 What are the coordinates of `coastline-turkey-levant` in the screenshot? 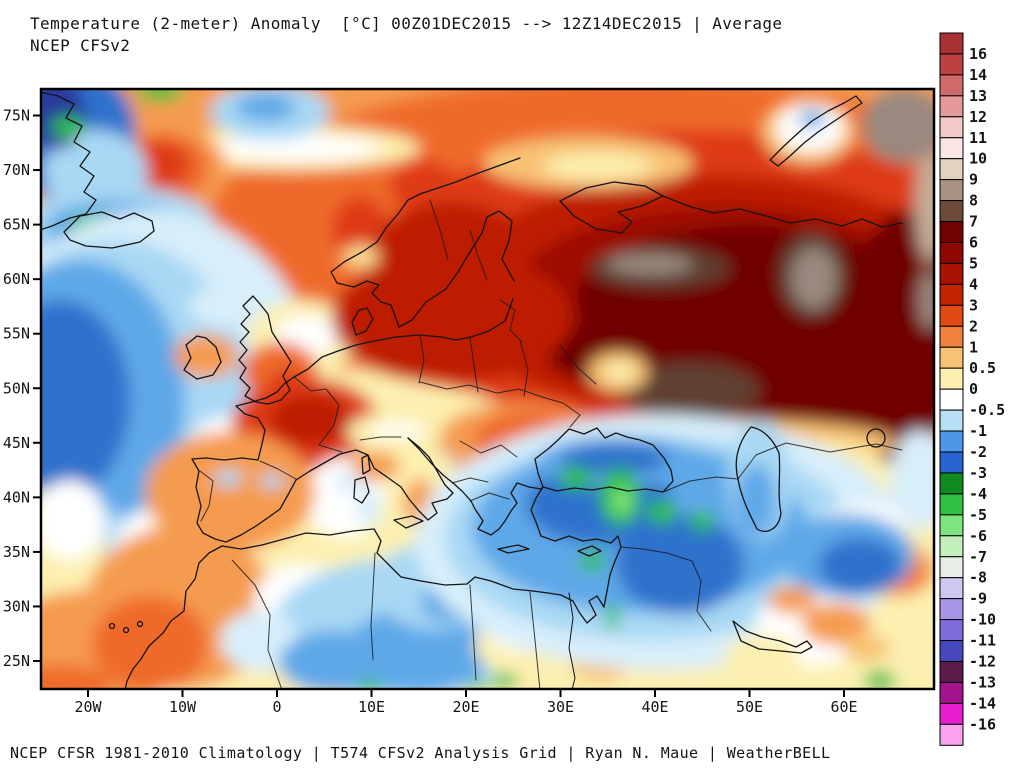 It's located at (577, 579).